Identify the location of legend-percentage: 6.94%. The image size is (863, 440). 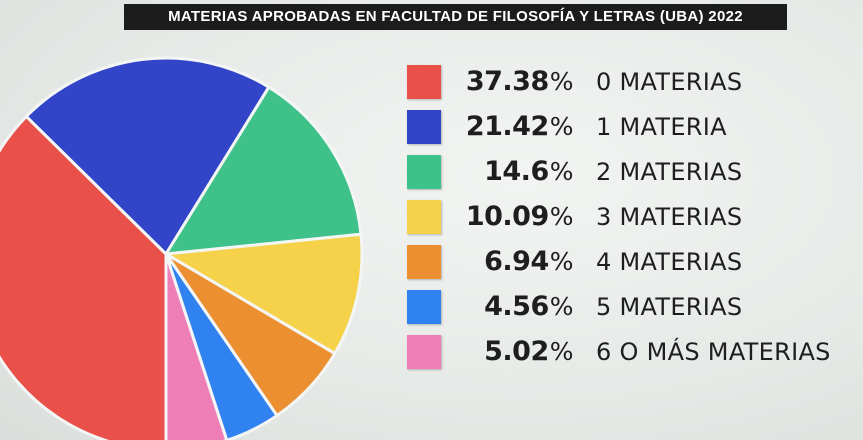
(509, 262).